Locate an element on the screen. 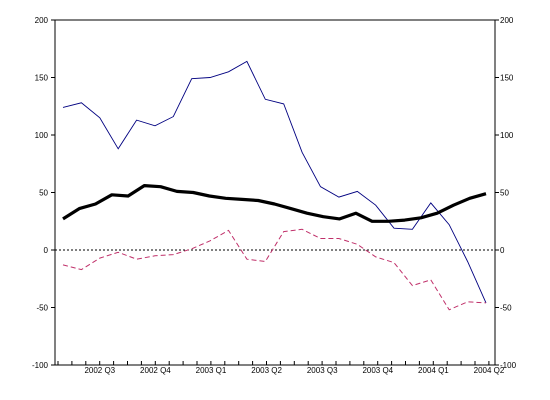 The height and width of the screenshot is (400, 550). x-tick-label: 2003 Q3 is located at coordinates (322, 370).